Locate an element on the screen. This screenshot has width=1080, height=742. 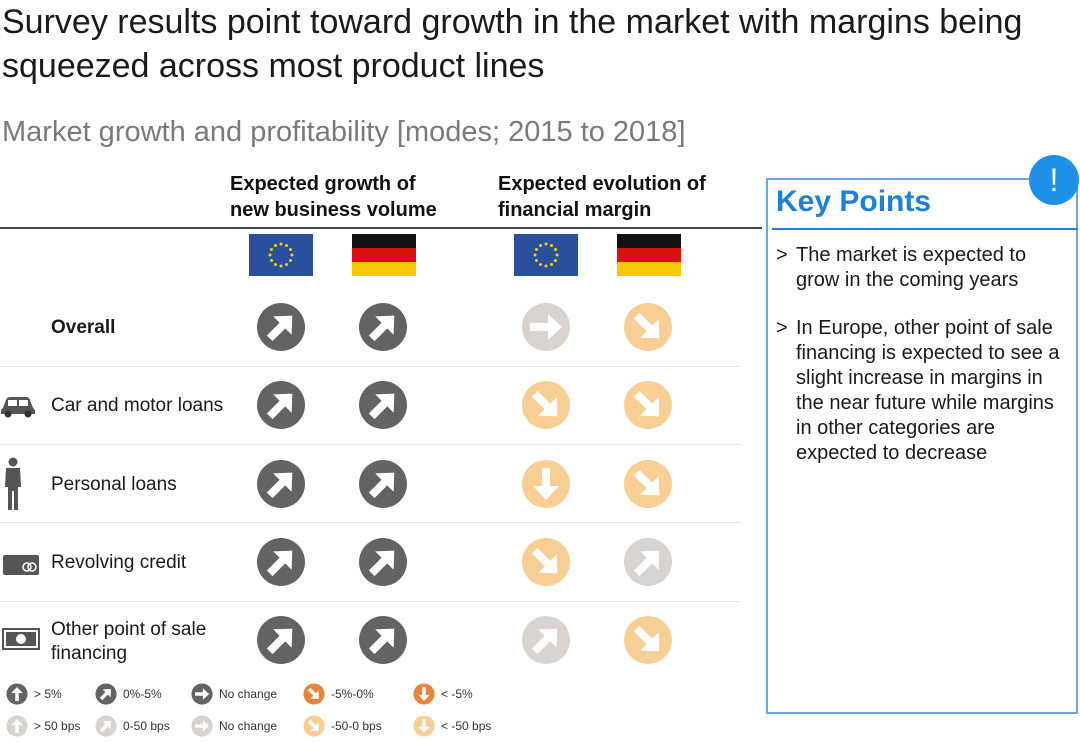
header-divider is located at coordinates (381, 228).